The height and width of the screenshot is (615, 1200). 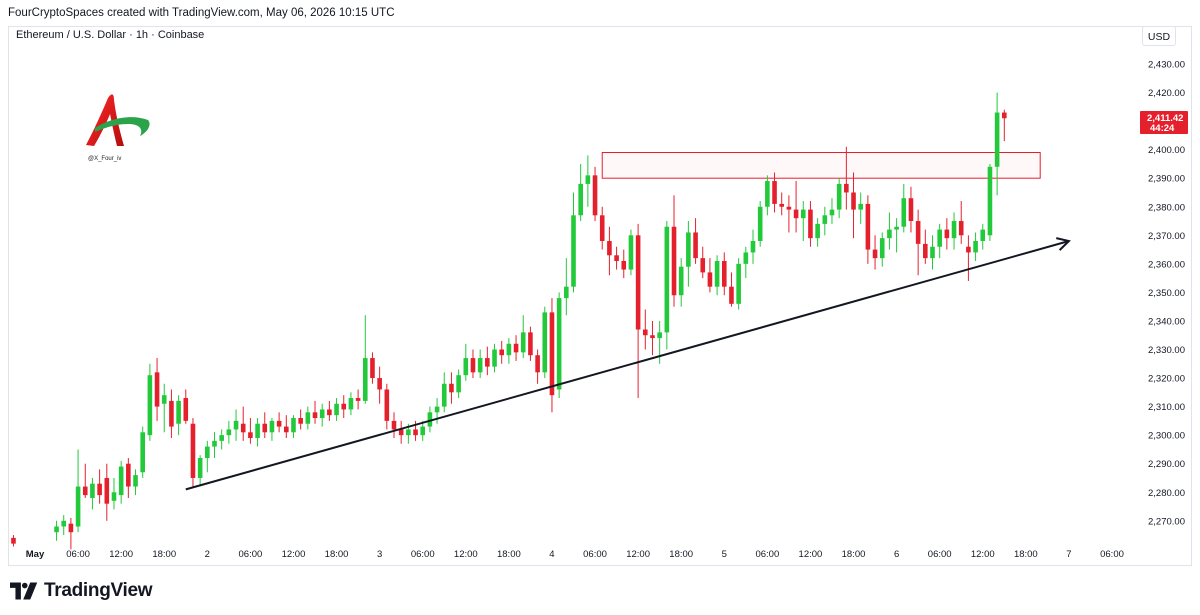 I want to click on price-tick-label: 2,370.00, so click(x=1166, y=236).